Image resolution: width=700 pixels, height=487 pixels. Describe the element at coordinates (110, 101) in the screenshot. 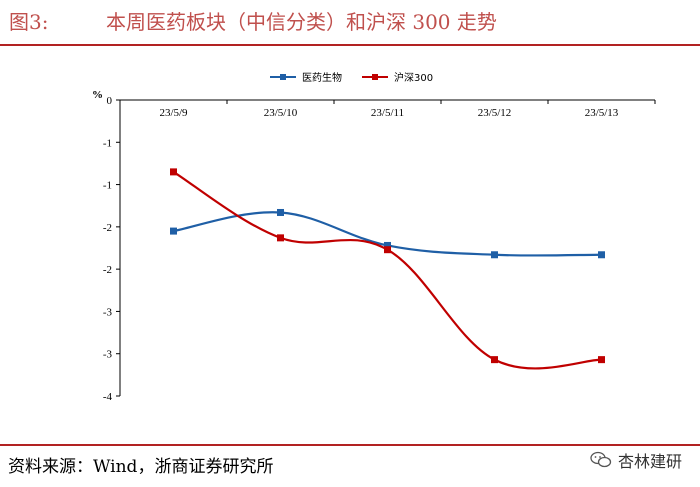

I see `y-tick-label: 0` at that location.